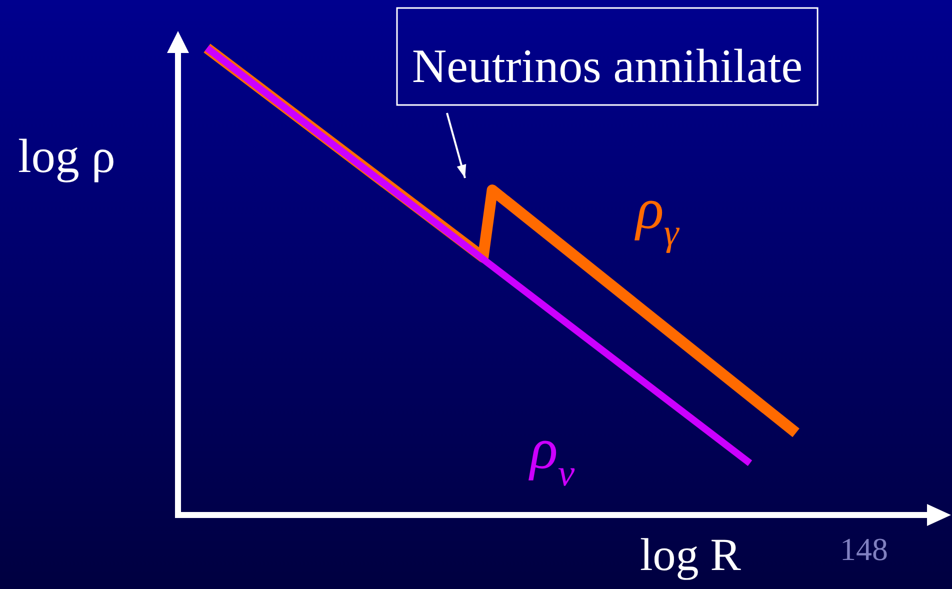 The image size is (952, 589). What do you see at coordinates (67, 156) in the screenshot?
I see `y-axis-title: log ρ` at bounding box center [67, 156].